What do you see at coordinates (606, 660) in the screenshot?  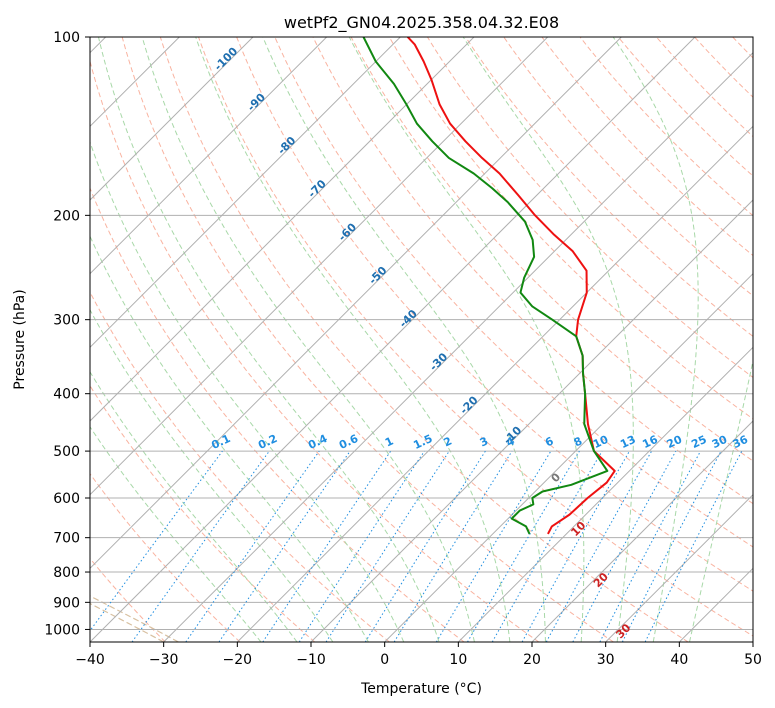 I see `x-tick-label: 30` at bounding box center [606, 660].